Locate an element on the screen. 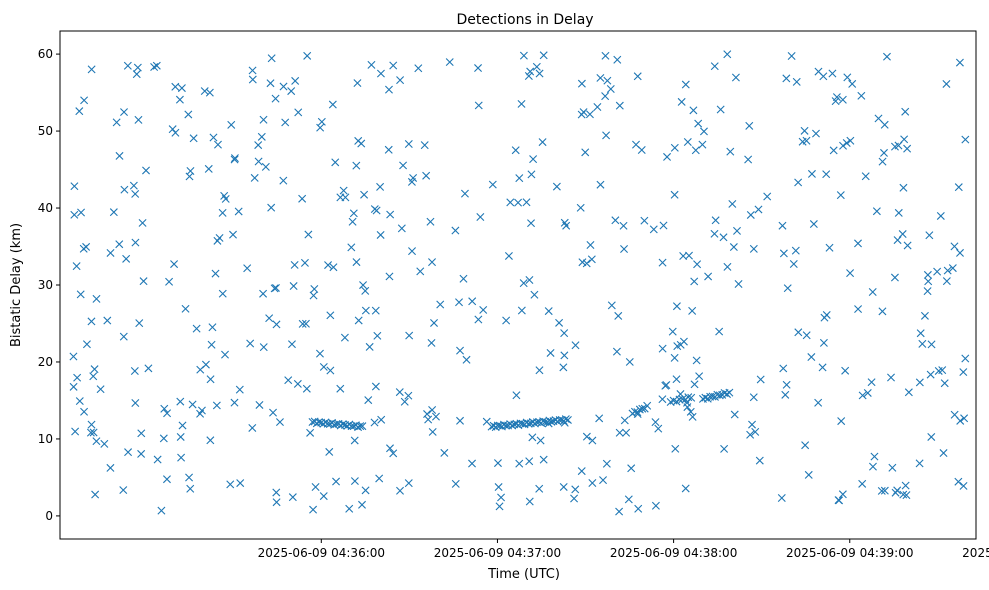 The image size is (989, 590). y-tick-label: 10 is located at coordinates (45, 439).